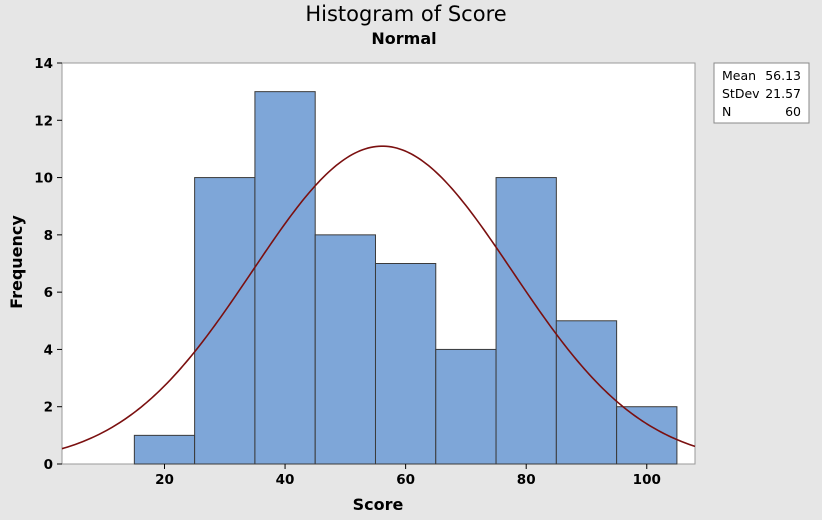 The width and height of the screenshot is (822, 520). I want to click on x-axis: 20 40 60 80 100, so click(408, 476).